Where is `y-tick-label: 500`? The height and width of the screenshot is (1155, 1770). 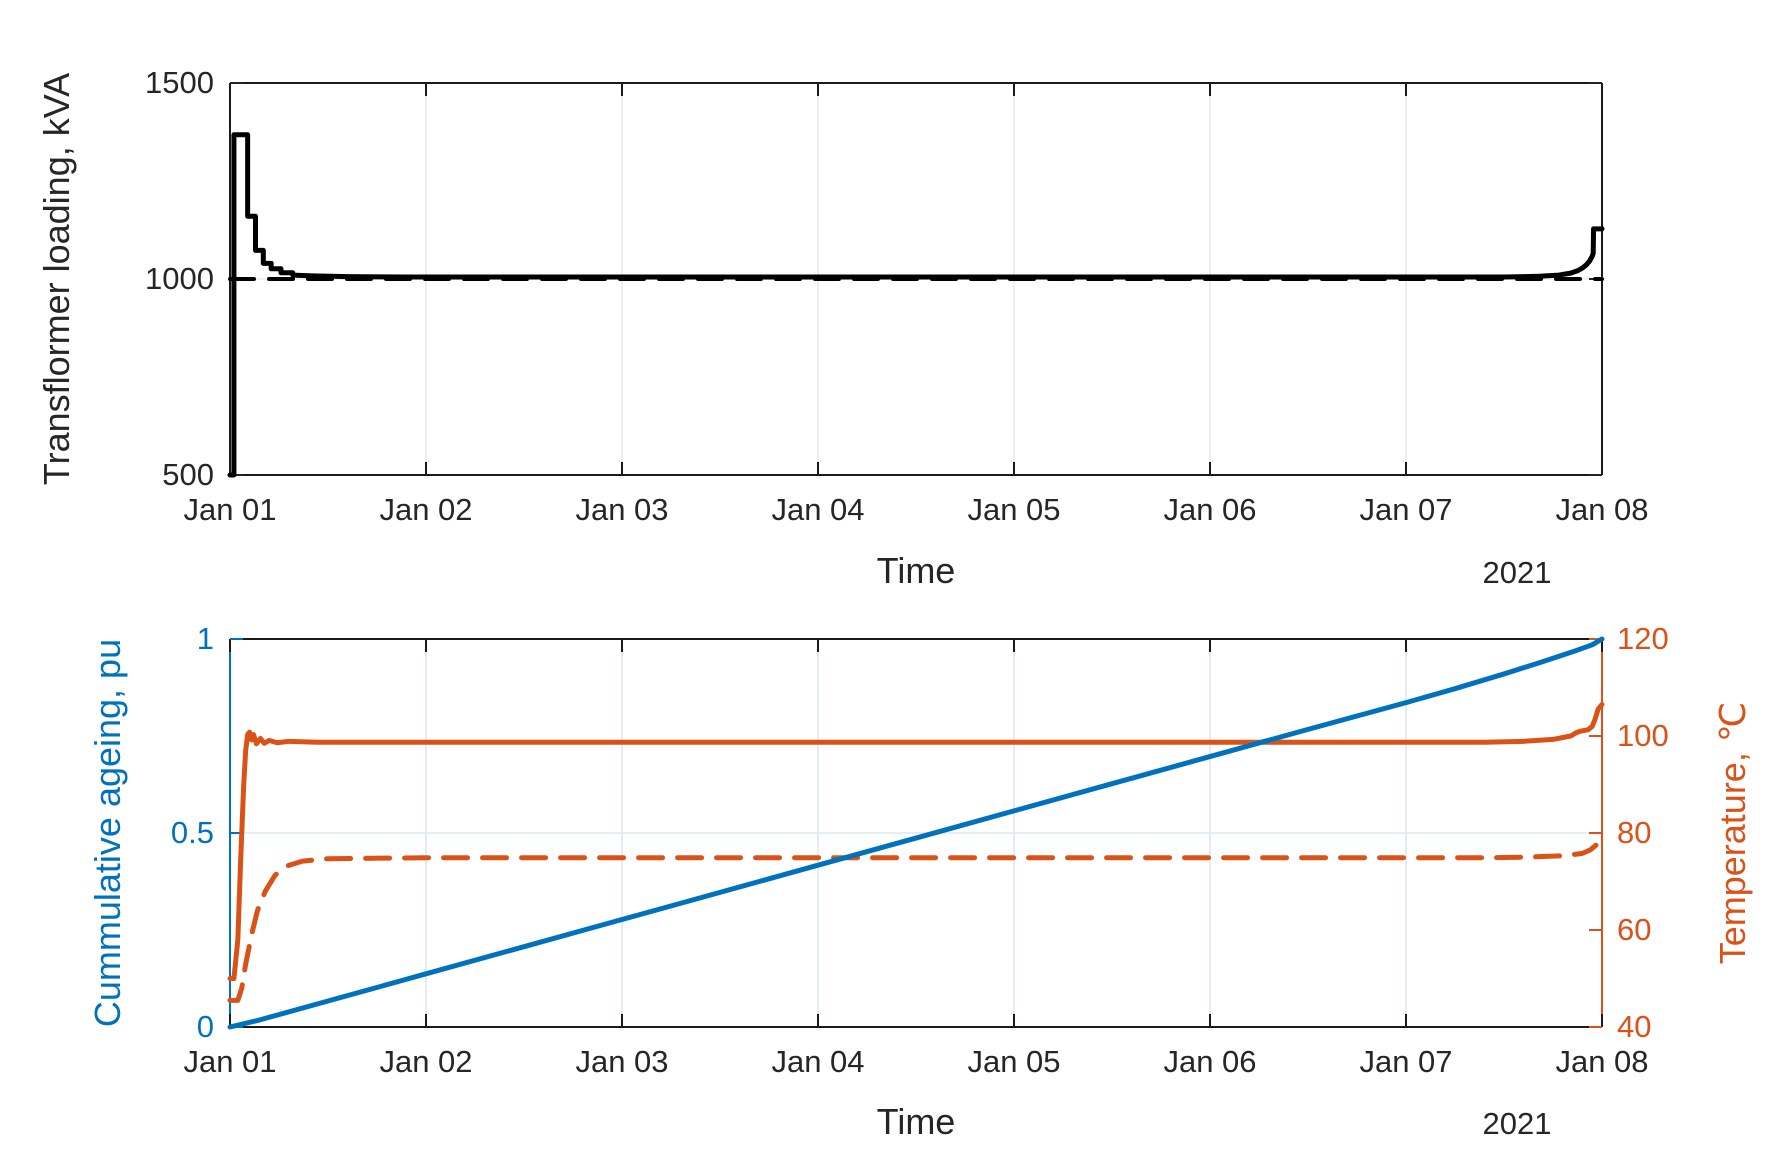
y-tick-label: 500 is located at coordinates (188, 474).